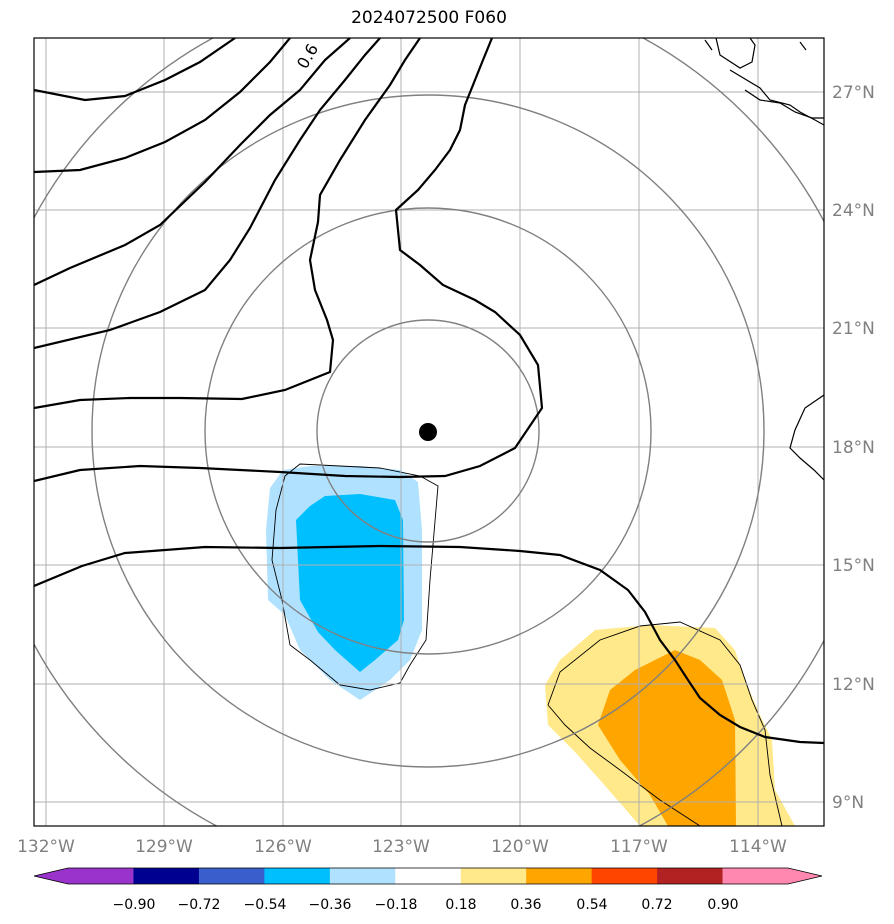  Describe the element at coordinates (520, 847) in the screenshot. I see `lon-label: 120°W` at that location.